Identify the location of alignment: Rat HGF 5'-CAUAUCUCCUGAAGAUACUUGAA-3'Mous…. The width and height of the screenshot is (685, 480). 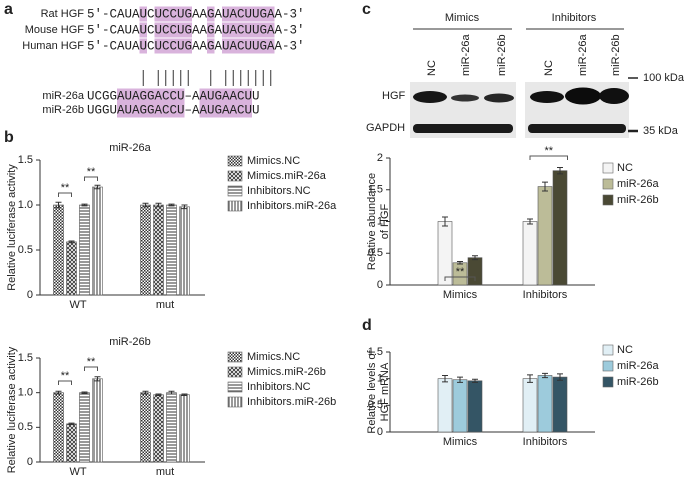
(163, 62).